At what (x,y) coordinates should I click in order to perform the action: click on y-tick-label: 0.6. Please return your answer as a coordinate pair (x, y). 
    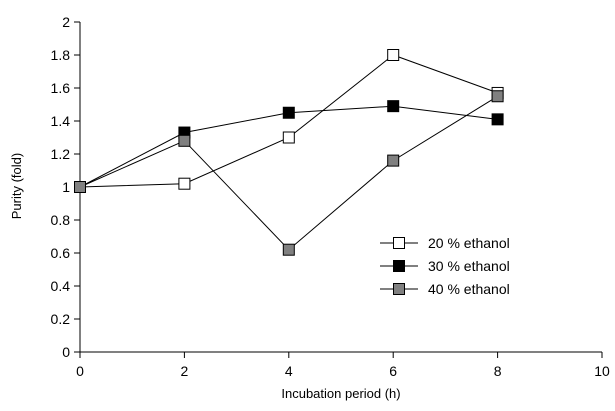
    Looking at the image, I should click on (61, 253).